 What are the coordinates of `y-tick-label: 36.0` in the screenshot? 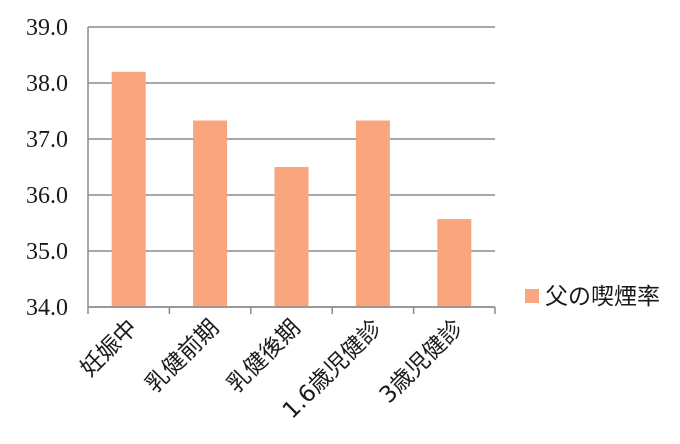 It's located at (47, 196).